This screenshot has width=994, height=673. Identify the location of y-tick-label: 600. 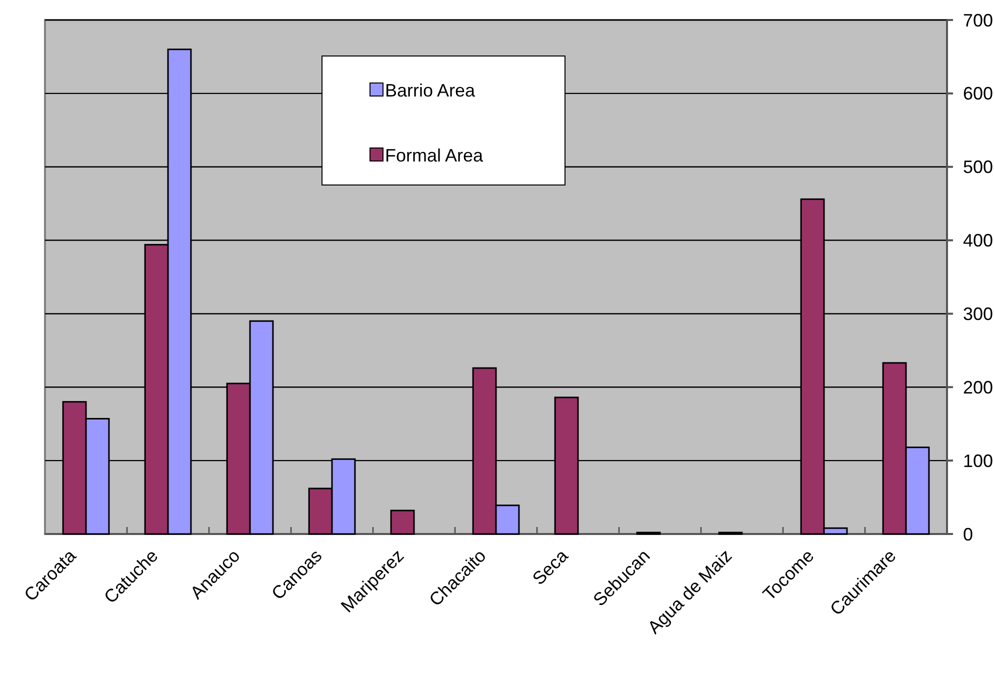
(978, 94).